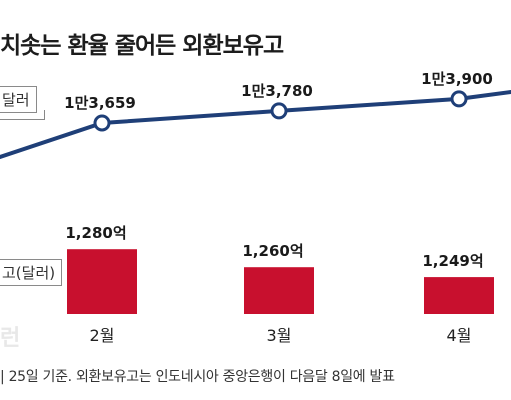 The height and width of the screenshot is (400, 511). What do you see at coordinates (18, 99) in the screenshot?
I see `legend-exchange-rate: 달러` at bounding box center [18, 99].